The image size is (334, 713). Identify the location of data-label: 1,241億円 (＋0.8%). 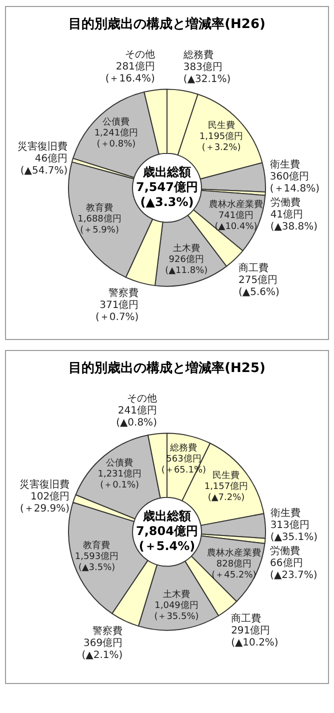
(116, 139).